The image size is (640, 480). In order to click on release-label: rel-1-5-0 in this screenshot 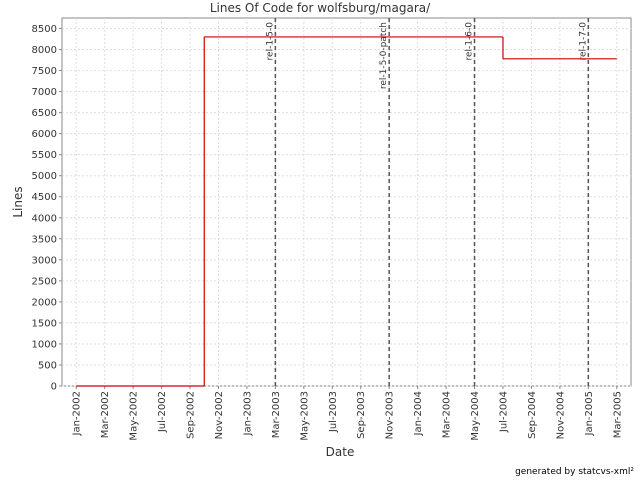, I will do `click(270, 41)`.